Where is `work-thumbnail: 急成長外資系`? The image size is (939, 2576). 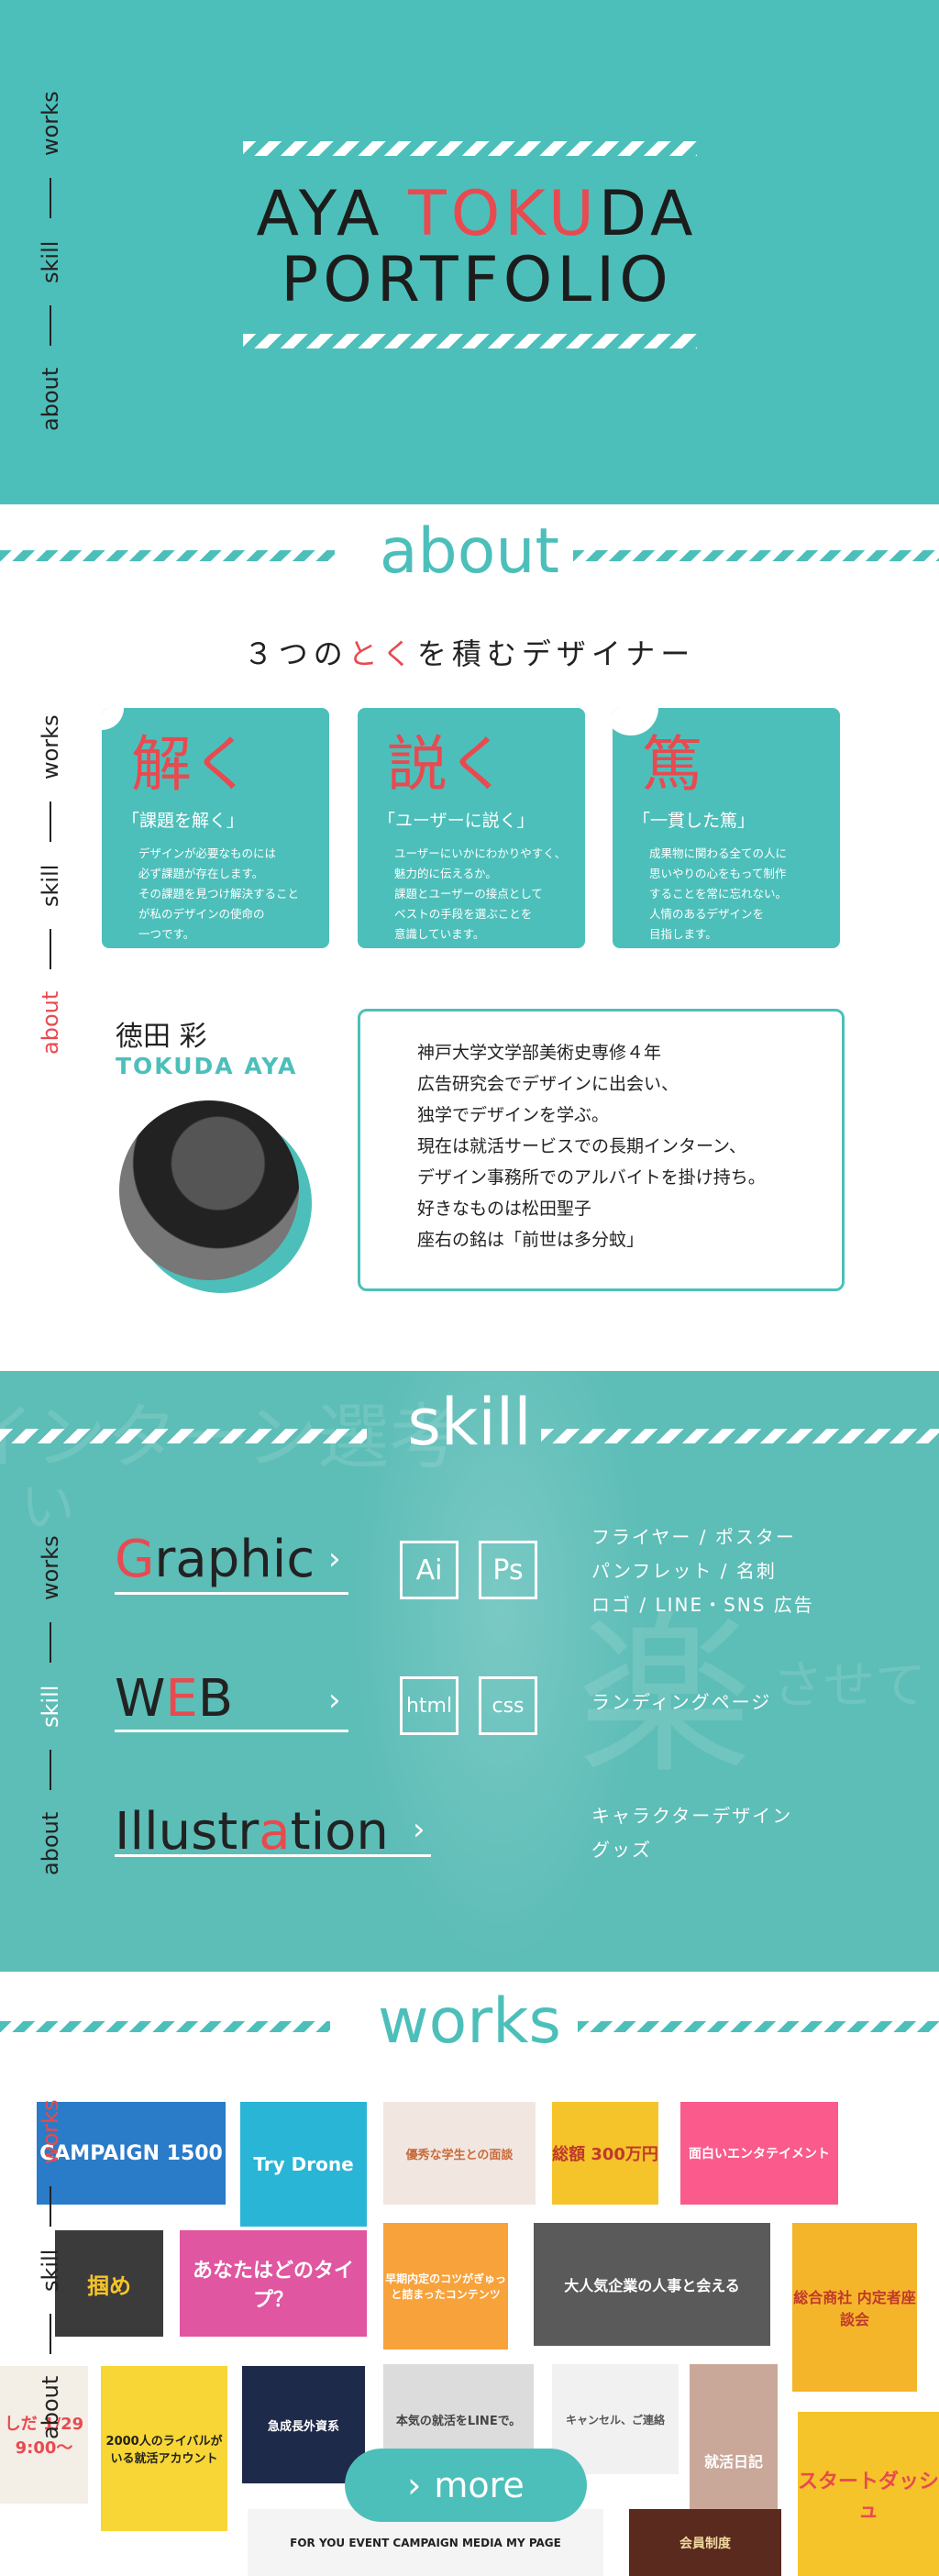
work-thumbnail: 急成長外資系 is located at coordinates (304, 2424).